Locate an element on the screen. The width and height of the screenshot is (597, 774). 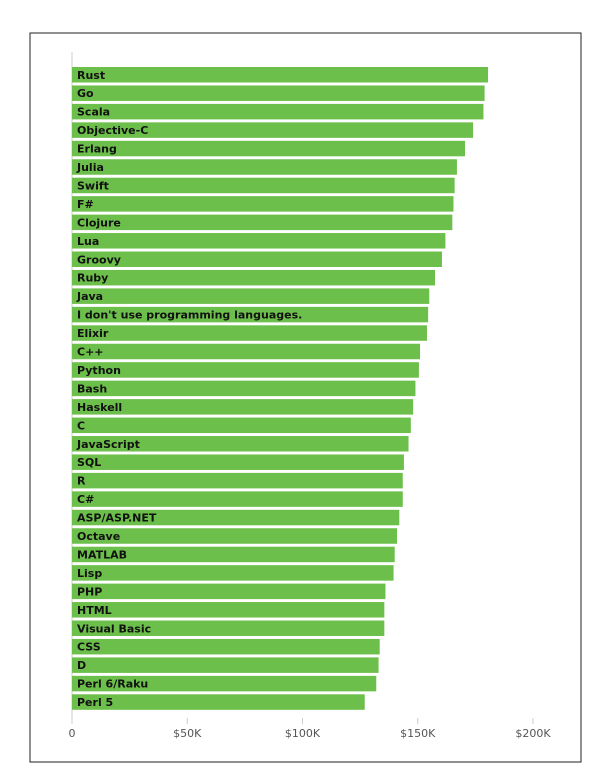
bar-label: Objective-C is located at coordinates (112, 130).